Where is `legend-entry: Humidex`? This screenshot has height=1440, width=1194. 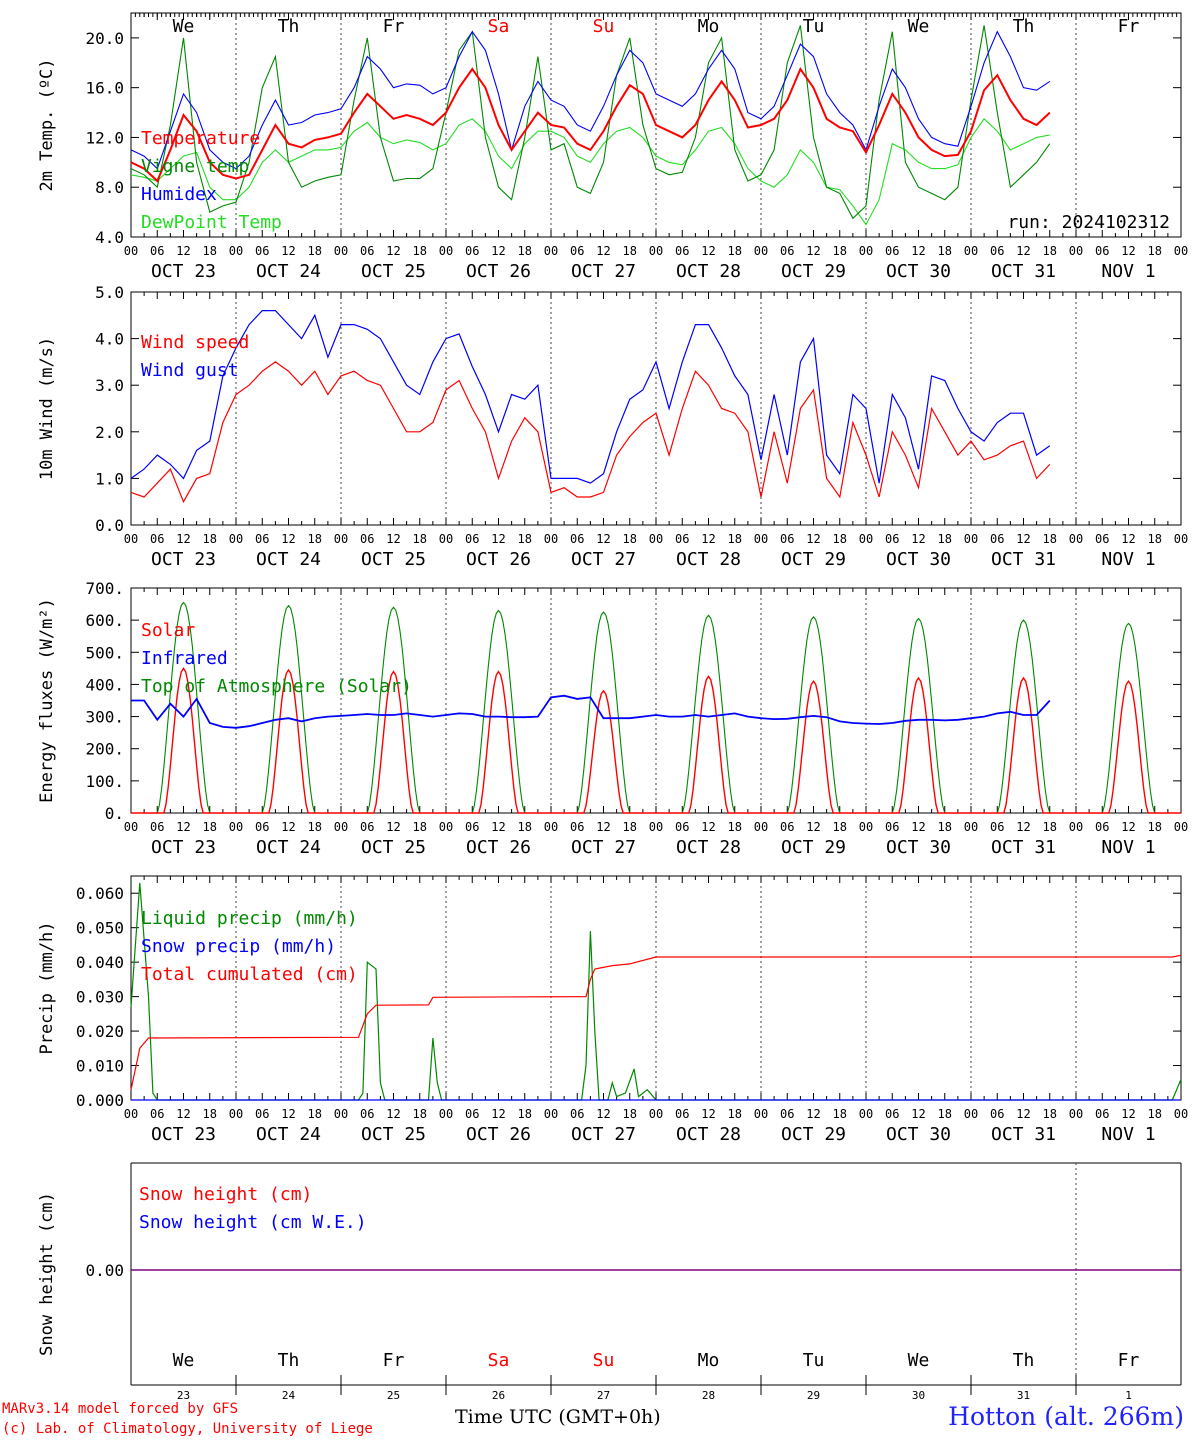 legend-entry: Humidex is located at coordinates (179, 194).